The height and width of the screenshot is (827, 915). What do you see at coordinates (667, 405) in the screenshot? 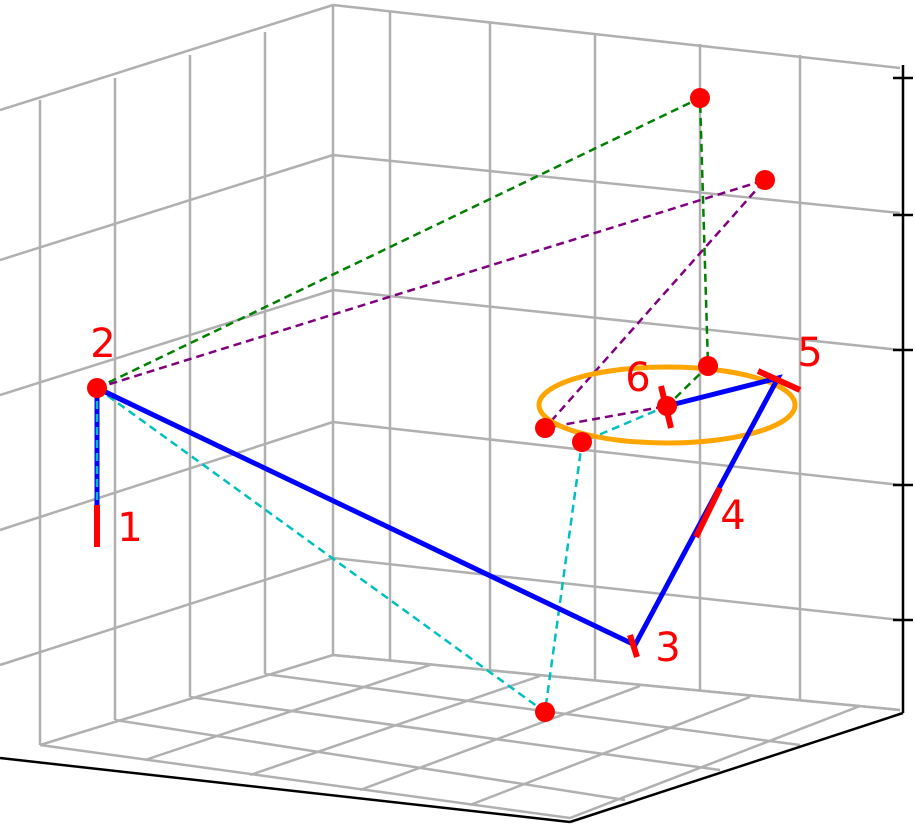
I see `orbit` at bounding box center [667, 405].